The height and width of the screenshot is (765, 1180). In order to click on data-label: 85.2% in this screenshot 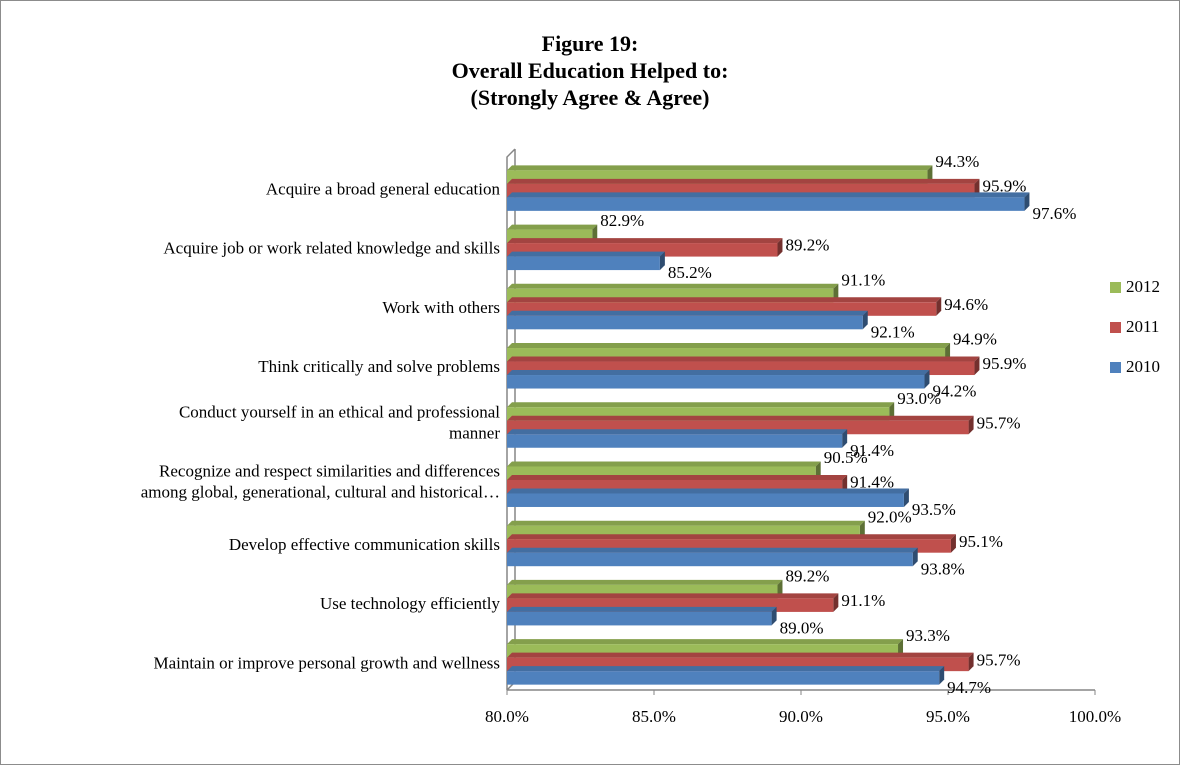, I will do `click(690, 272)`.